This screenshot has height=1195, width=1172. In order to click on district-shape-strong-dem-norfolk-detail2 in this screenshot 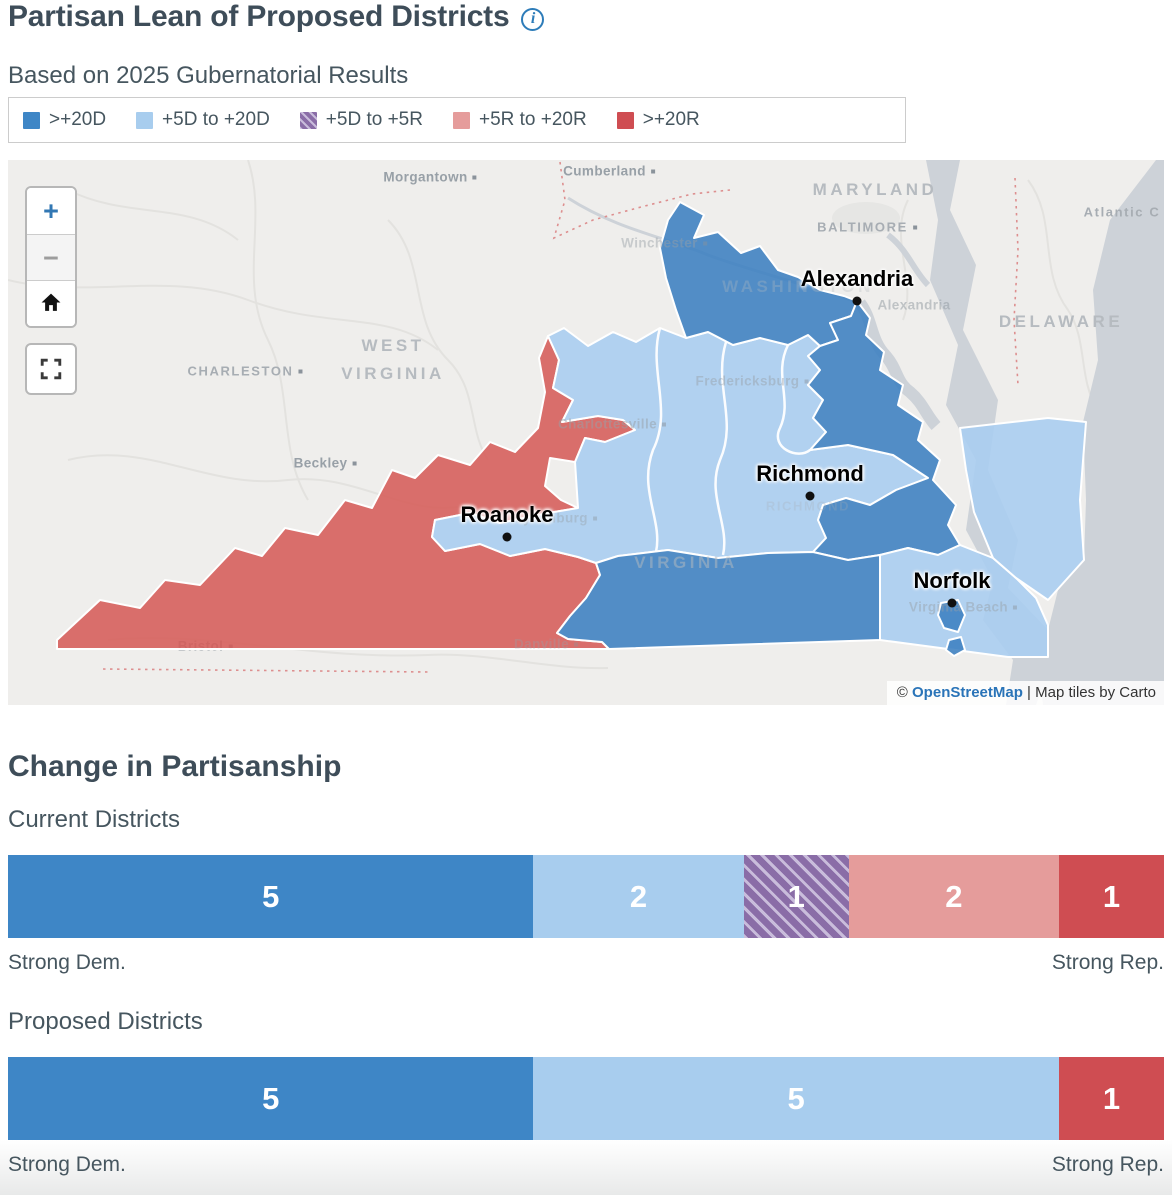, I will do `click(955, 646)`.